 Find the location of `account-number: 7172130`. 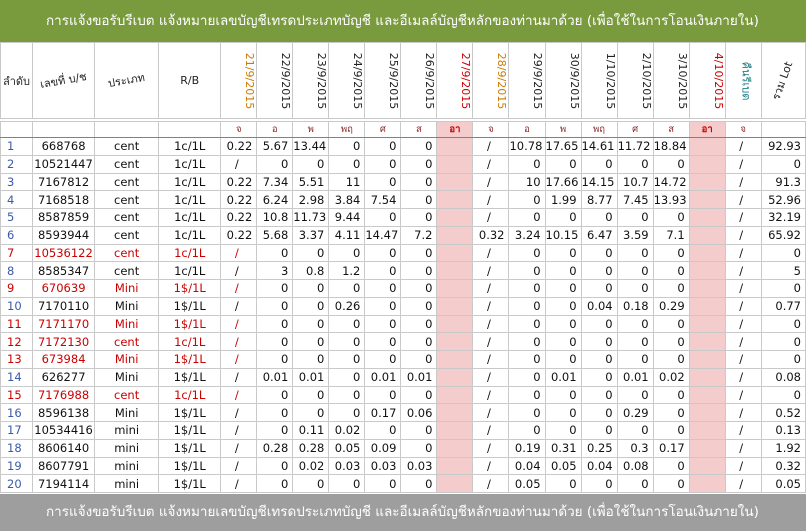

account-number: 7172130 is located at coordinates (64, 341).